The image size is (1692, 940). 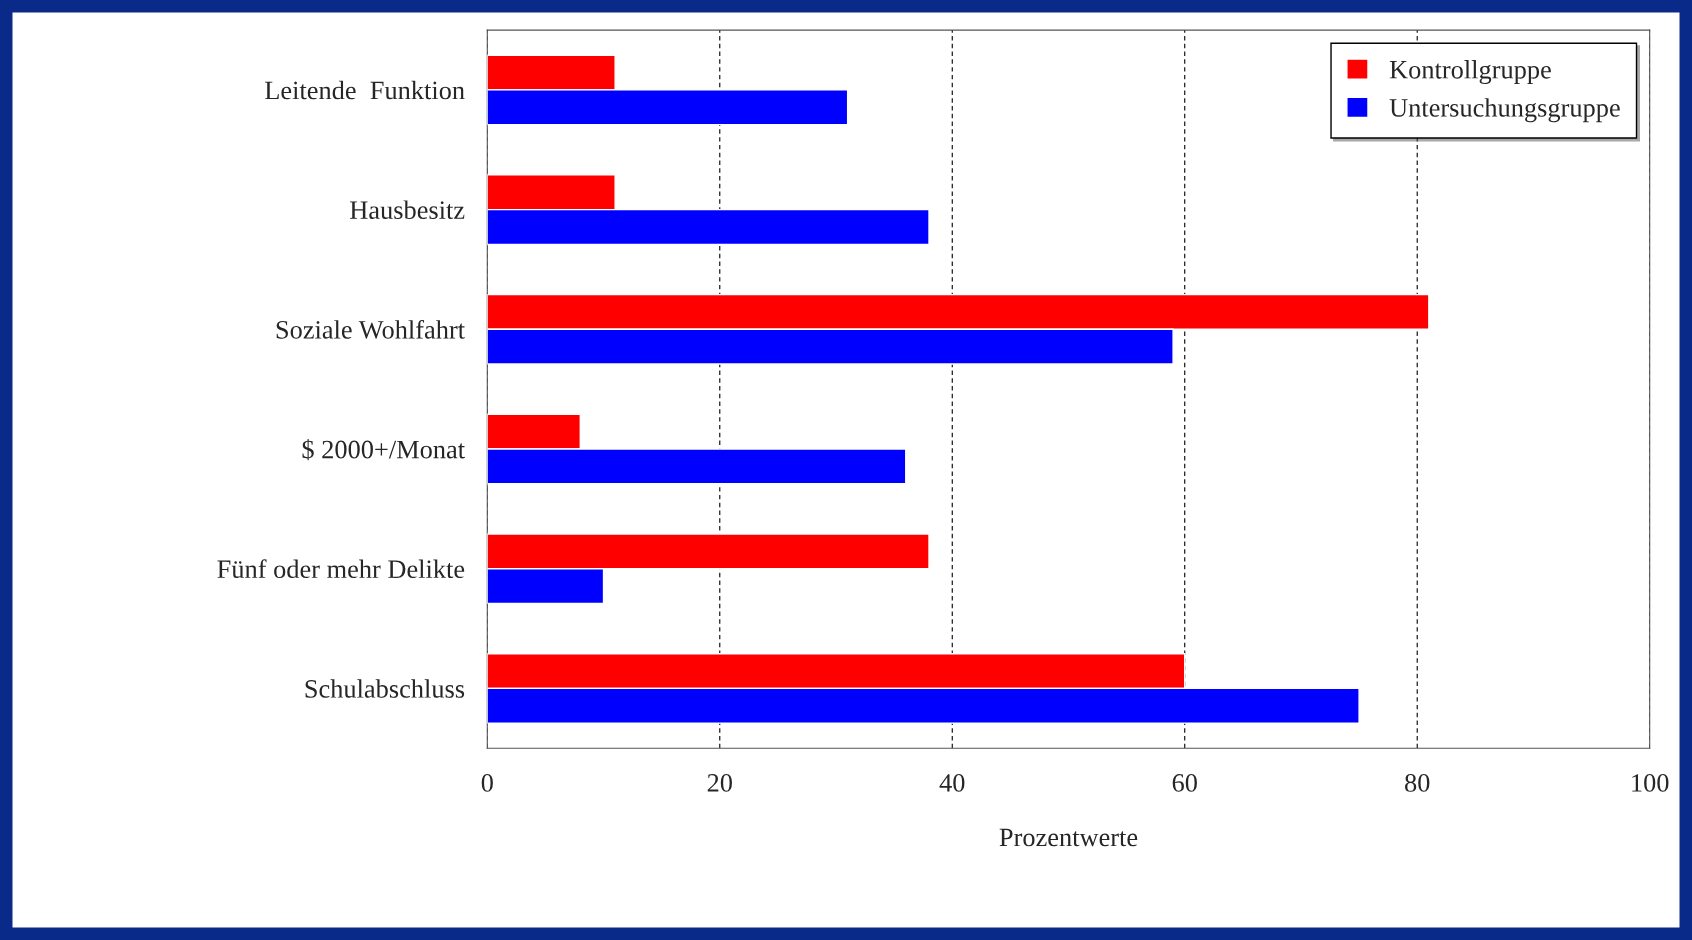 What do you see at coordinates (370, 329) in the screenshot?
I see `y-tick-label: Soziale Wohlfahrt` at bounding box center [370, 329].